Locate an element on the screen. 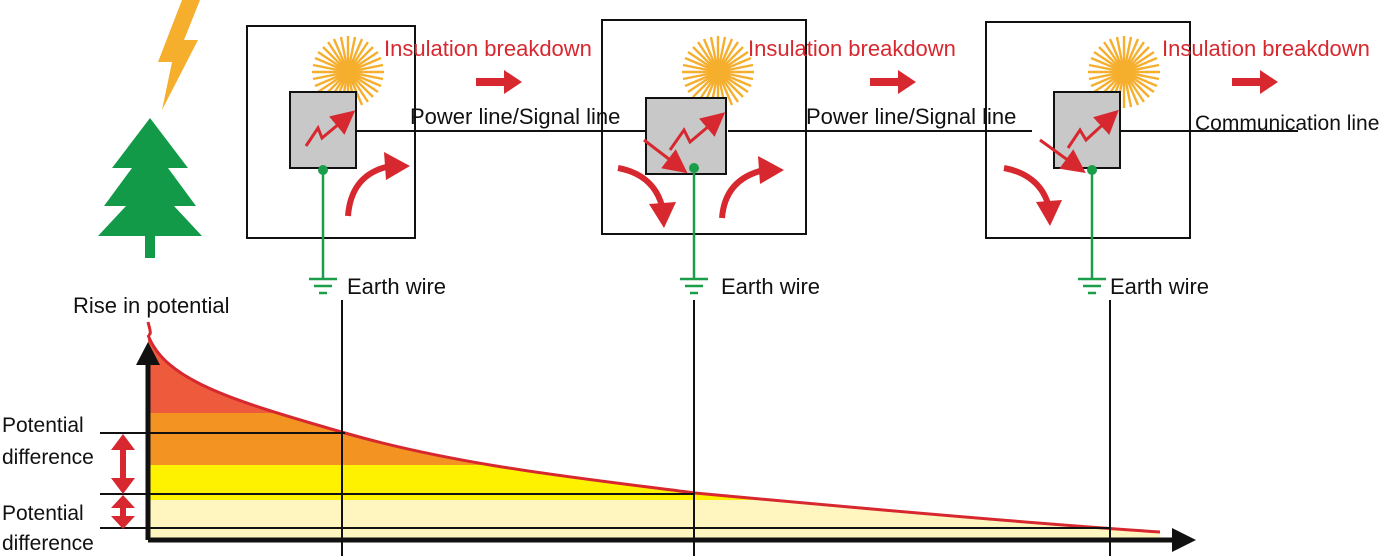 The width and height of the screenshot is (1400, 560). earth-wire-label-2: Earth wire is located at coordinates (770, 286).